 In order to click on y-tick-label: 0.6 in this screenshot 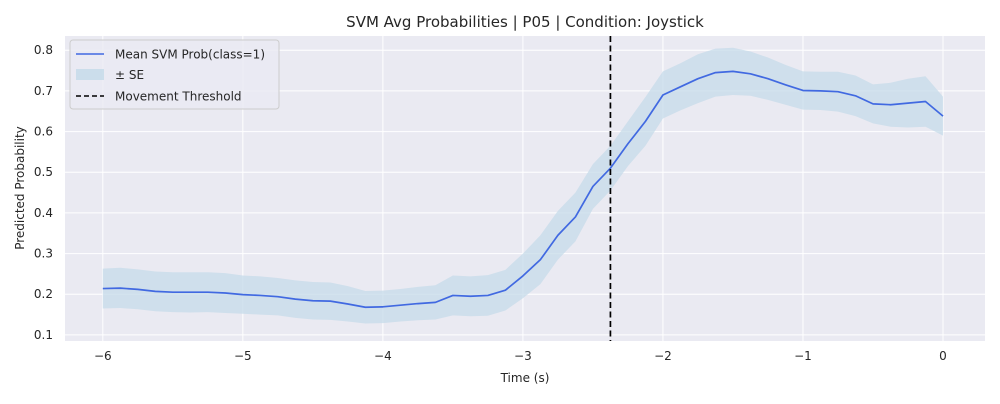, I will do `click(43, 132)`.